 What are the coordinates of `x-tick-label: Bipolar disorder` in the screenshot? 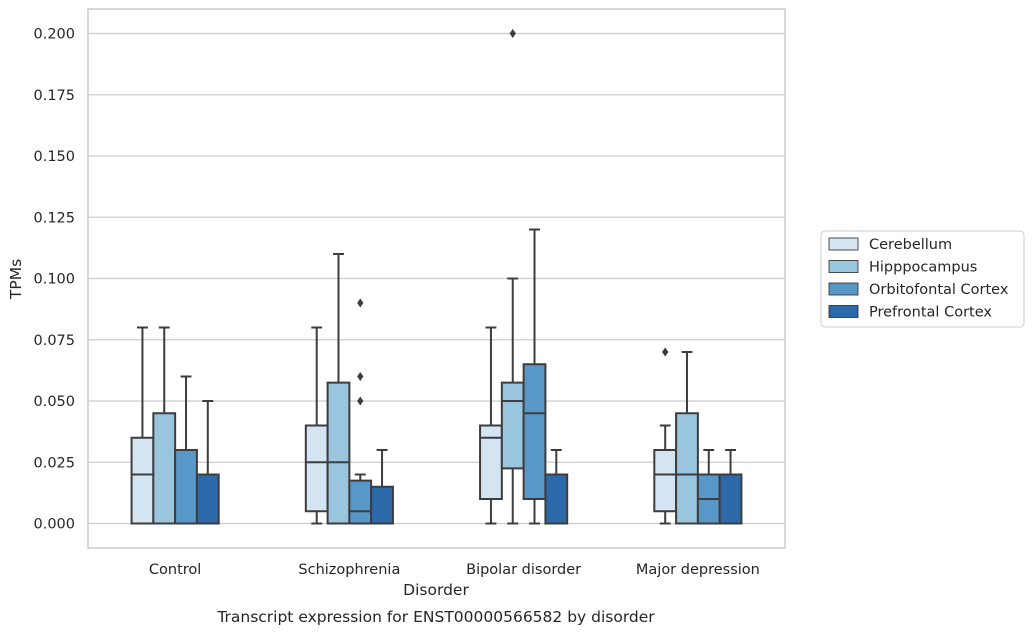 It's located at (523, 570).